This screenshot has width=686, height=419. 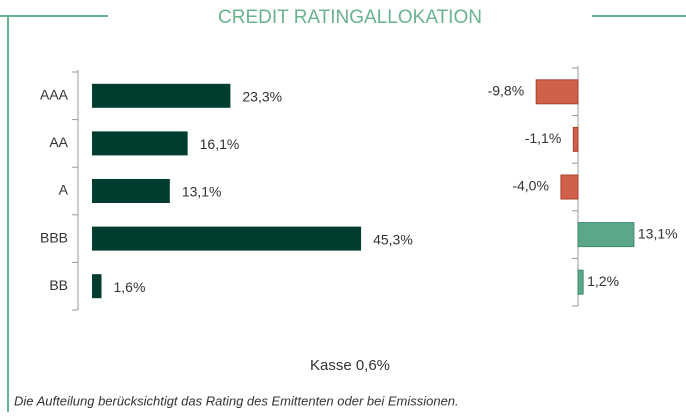 What do you see at coordinates (220, 144) in the screenshot?
I see `value-label: 16,1%` at bounding box center [220, 144].